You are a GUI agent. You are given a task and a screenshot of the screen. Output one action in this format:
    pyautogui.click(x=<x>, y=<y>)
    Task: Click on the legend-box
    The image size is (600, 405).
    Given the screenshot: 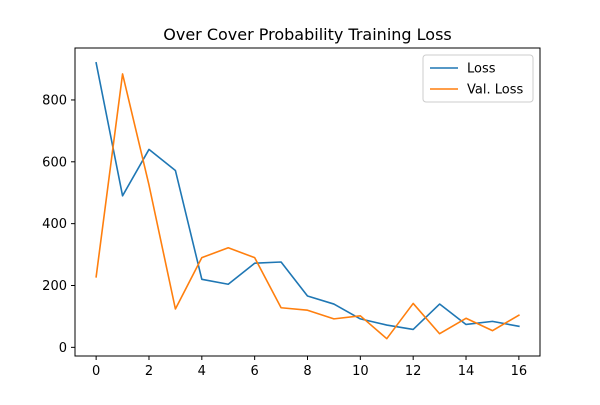 What is the action you would take?
    pyautogui.click(x=478, y=78)
    